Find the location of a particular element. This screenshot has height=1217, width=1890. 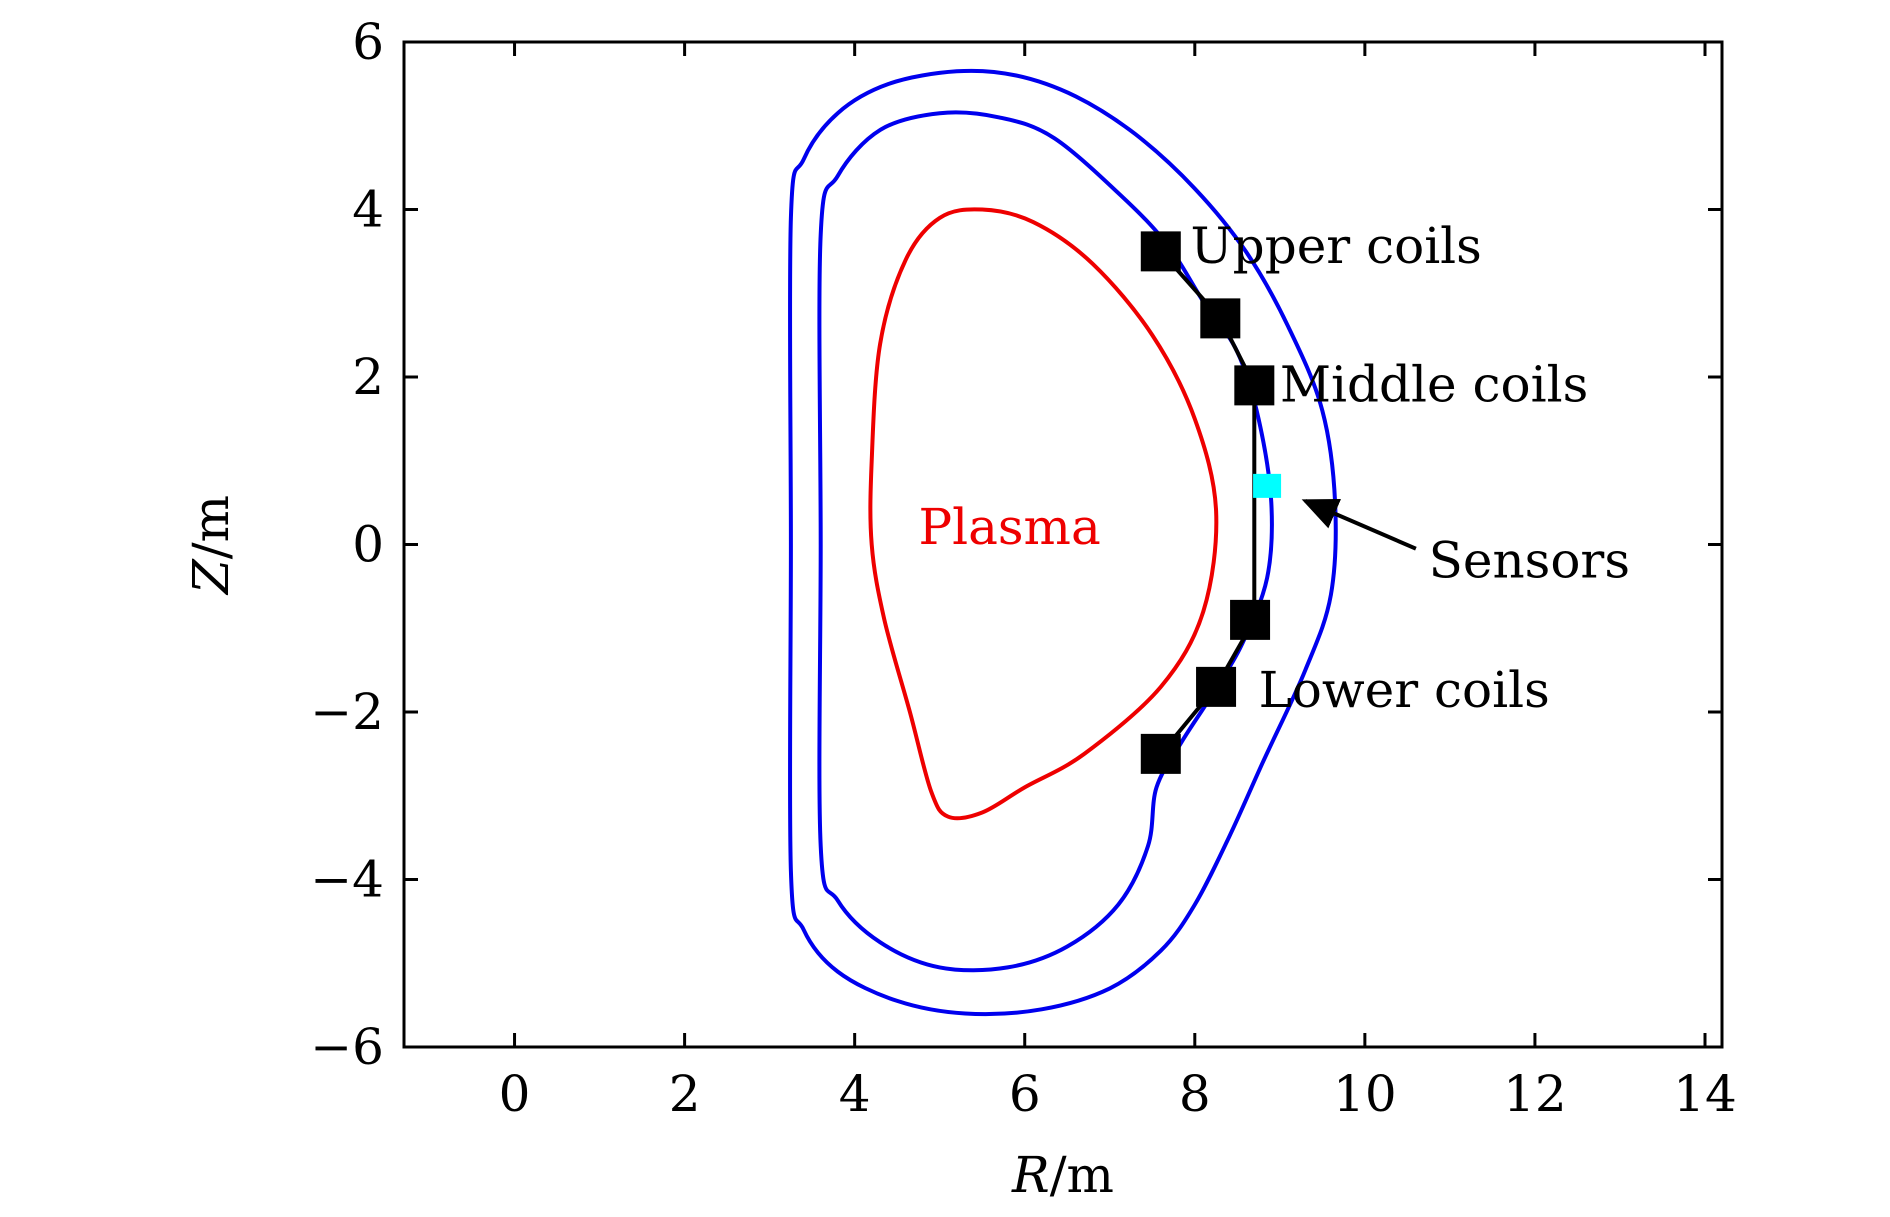

y-tick-label: 2 is located at coordinates (368, 377).